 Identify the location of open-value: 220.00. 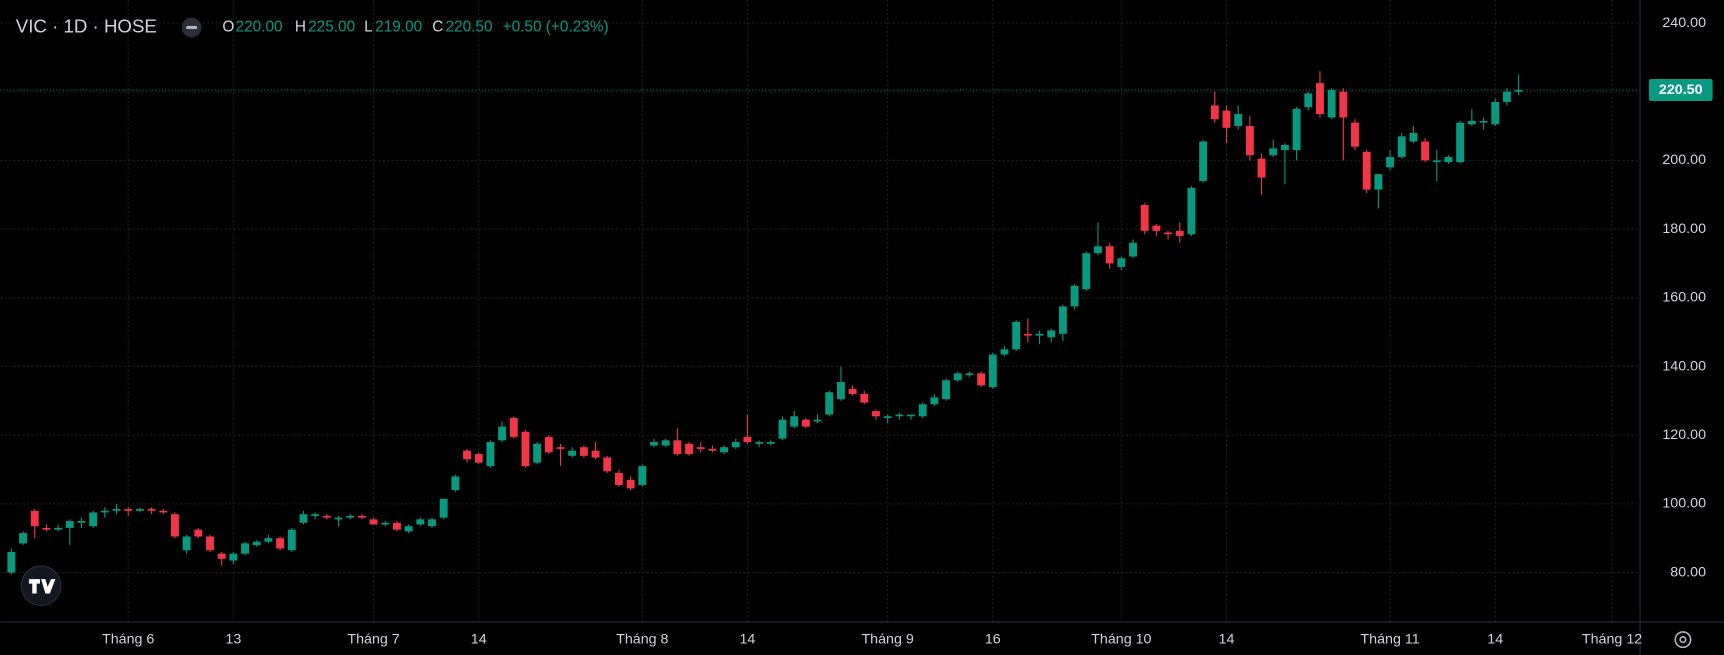
(259, 27).